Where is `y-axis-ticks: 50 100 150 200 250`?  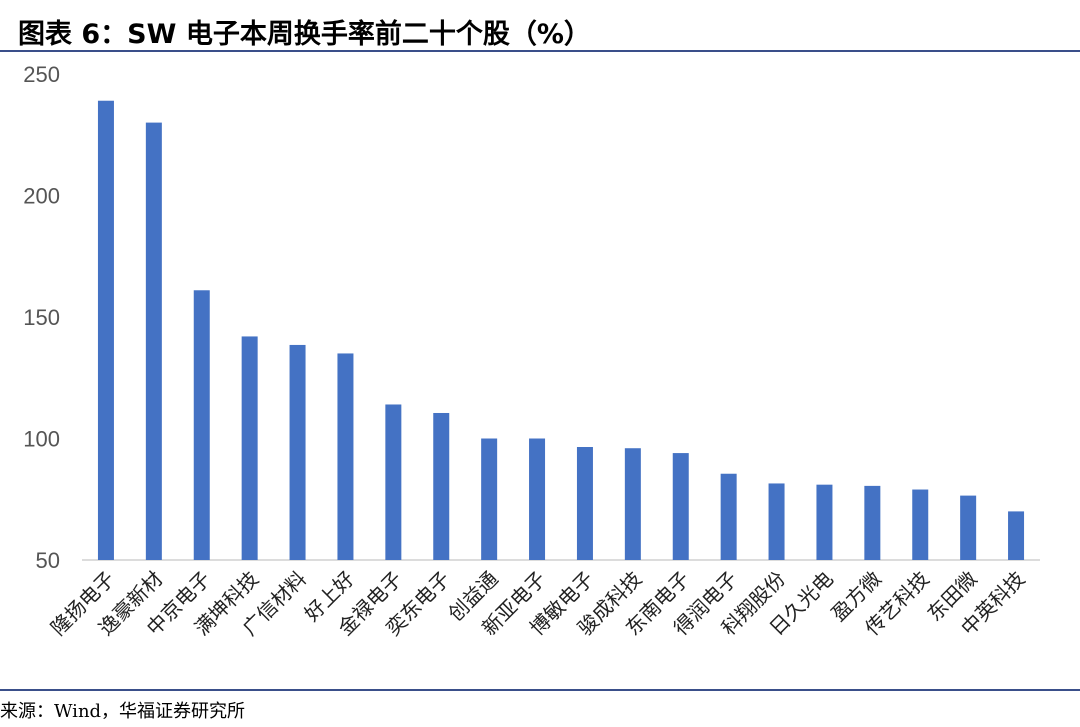
y-axis-ticks: 50 100 150 200 250 is located at coordinates (41, 317).